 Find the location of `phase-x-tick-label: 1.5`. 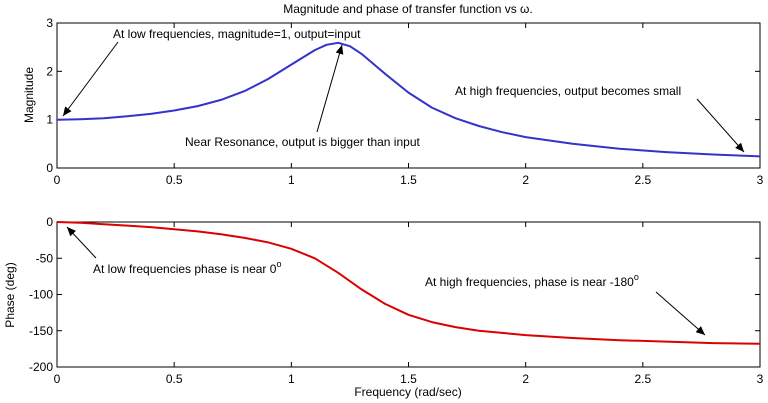

phase-x-tick-label: 1.5 is located at coordinates (408, 379).